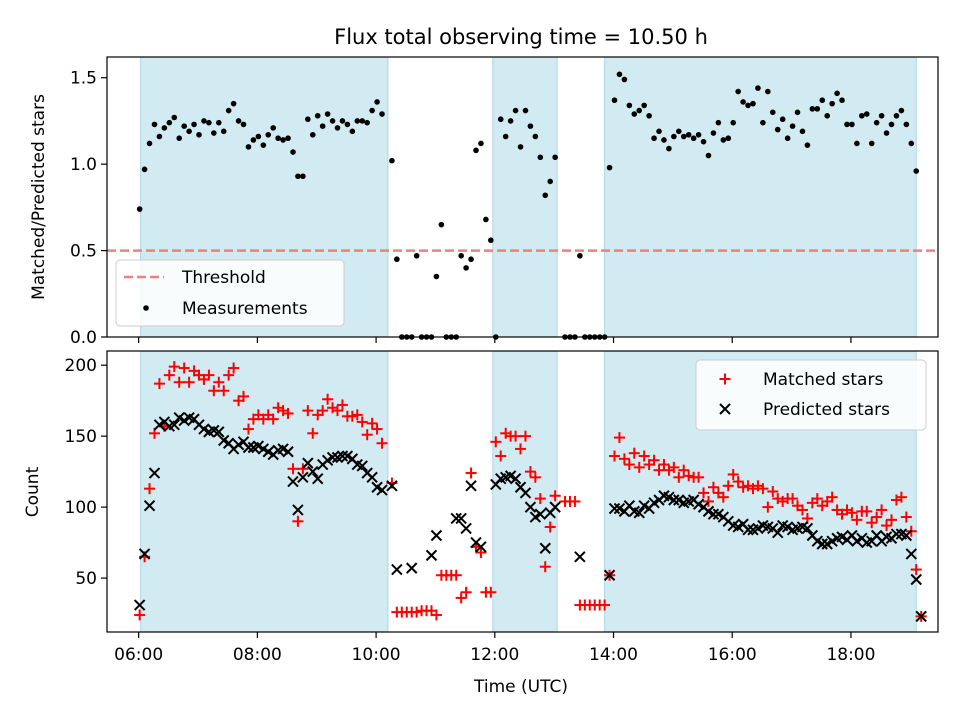 The image size is (960, 720). Describe the element at coordinates (138, 655) in the screenshot. I see `x-tick-label: 06:00` at that location.